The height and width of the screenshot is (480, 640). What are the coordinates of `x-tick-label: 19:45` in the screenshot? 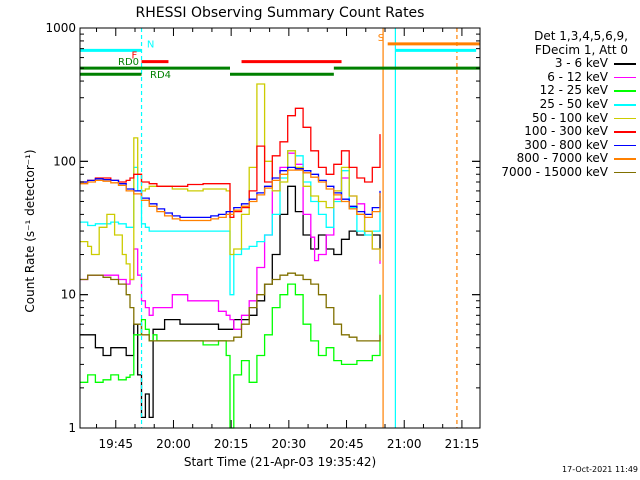 It's located at (115, 444).